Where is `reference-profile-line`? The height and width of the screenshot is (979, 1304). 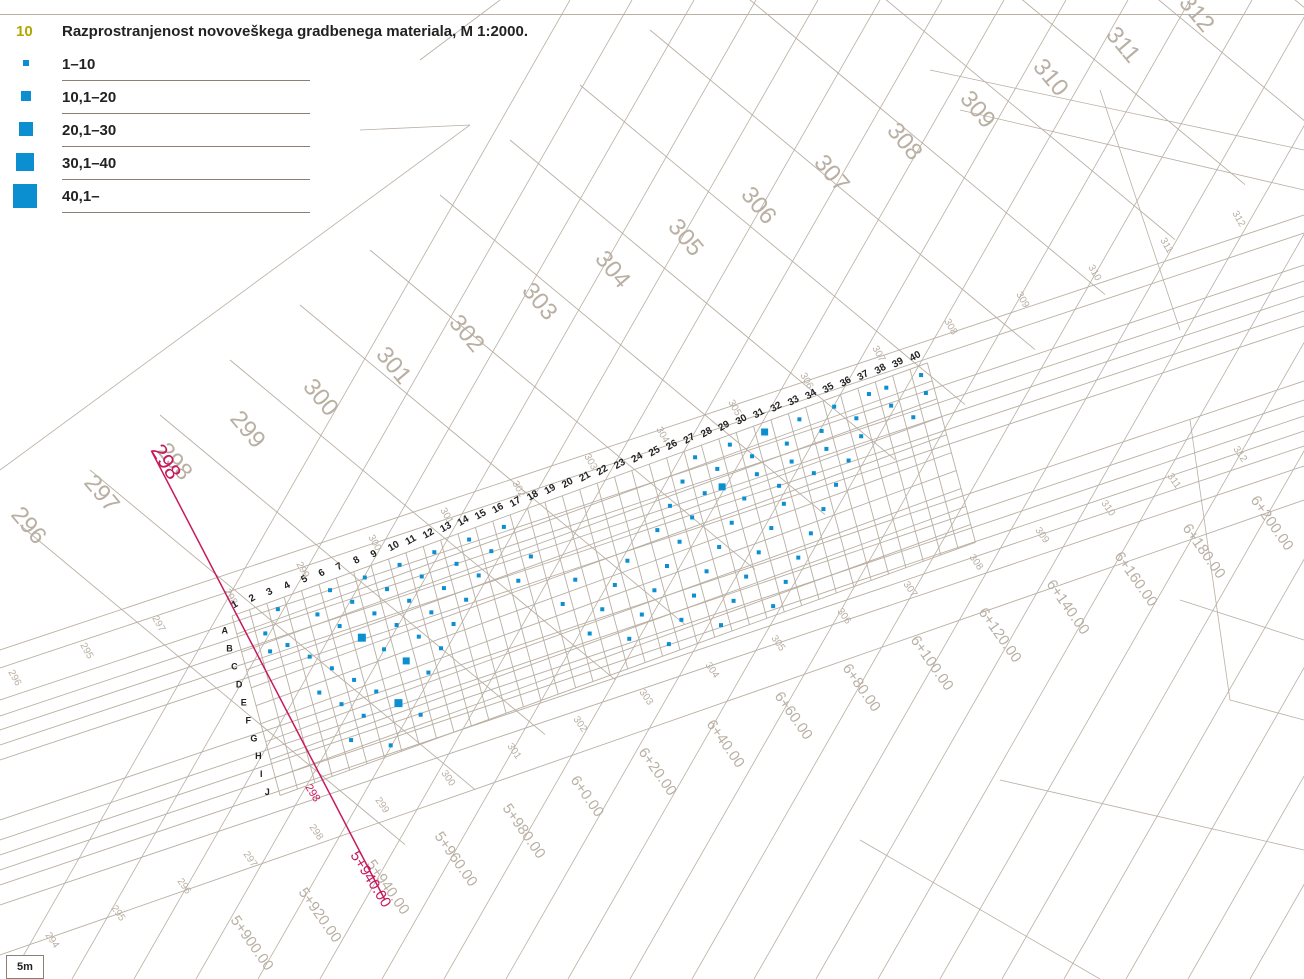
reference-profile-line is located at coordinates (268, 676).